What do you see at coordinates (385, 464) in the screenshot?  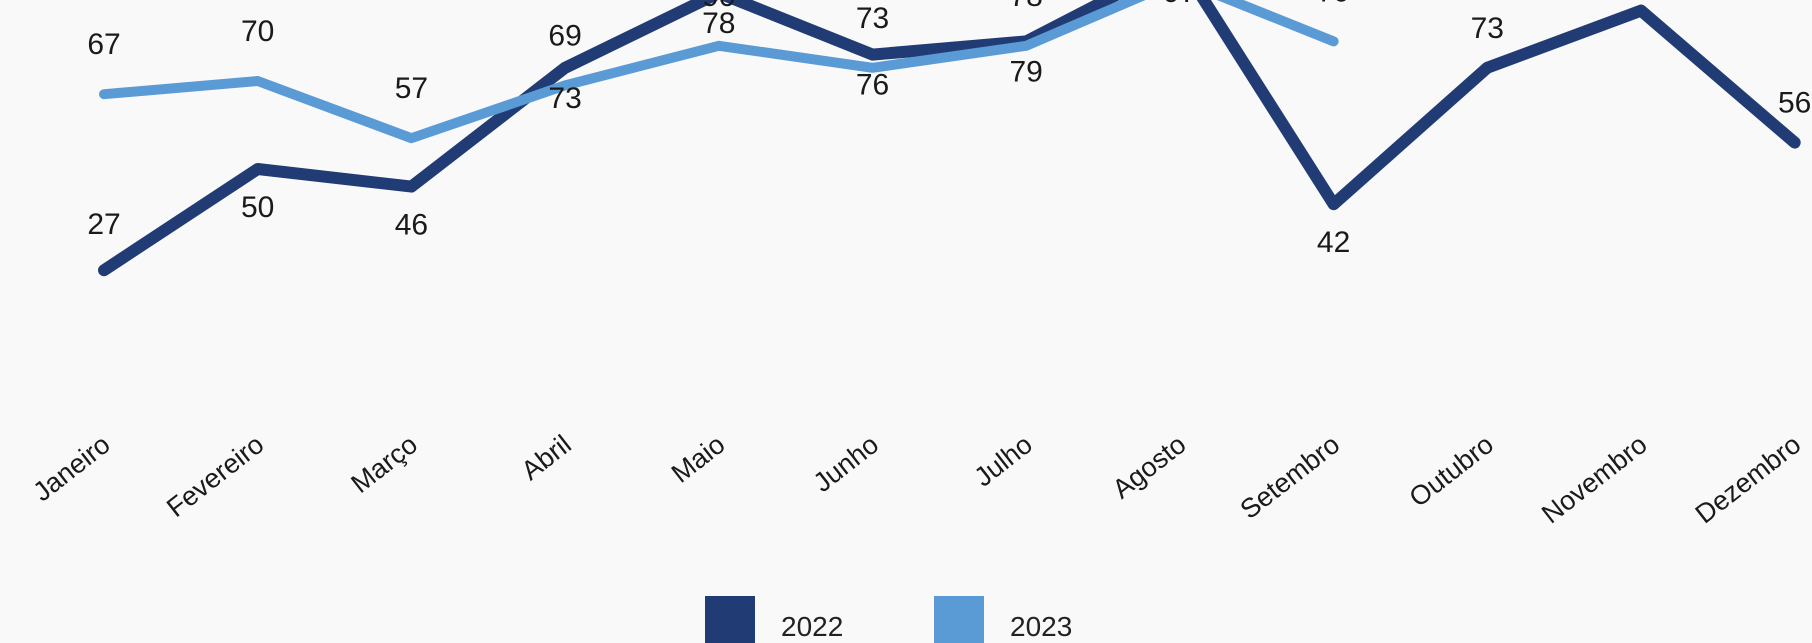 I see `x-tick-2: Março` at bounding box center [385, 464].